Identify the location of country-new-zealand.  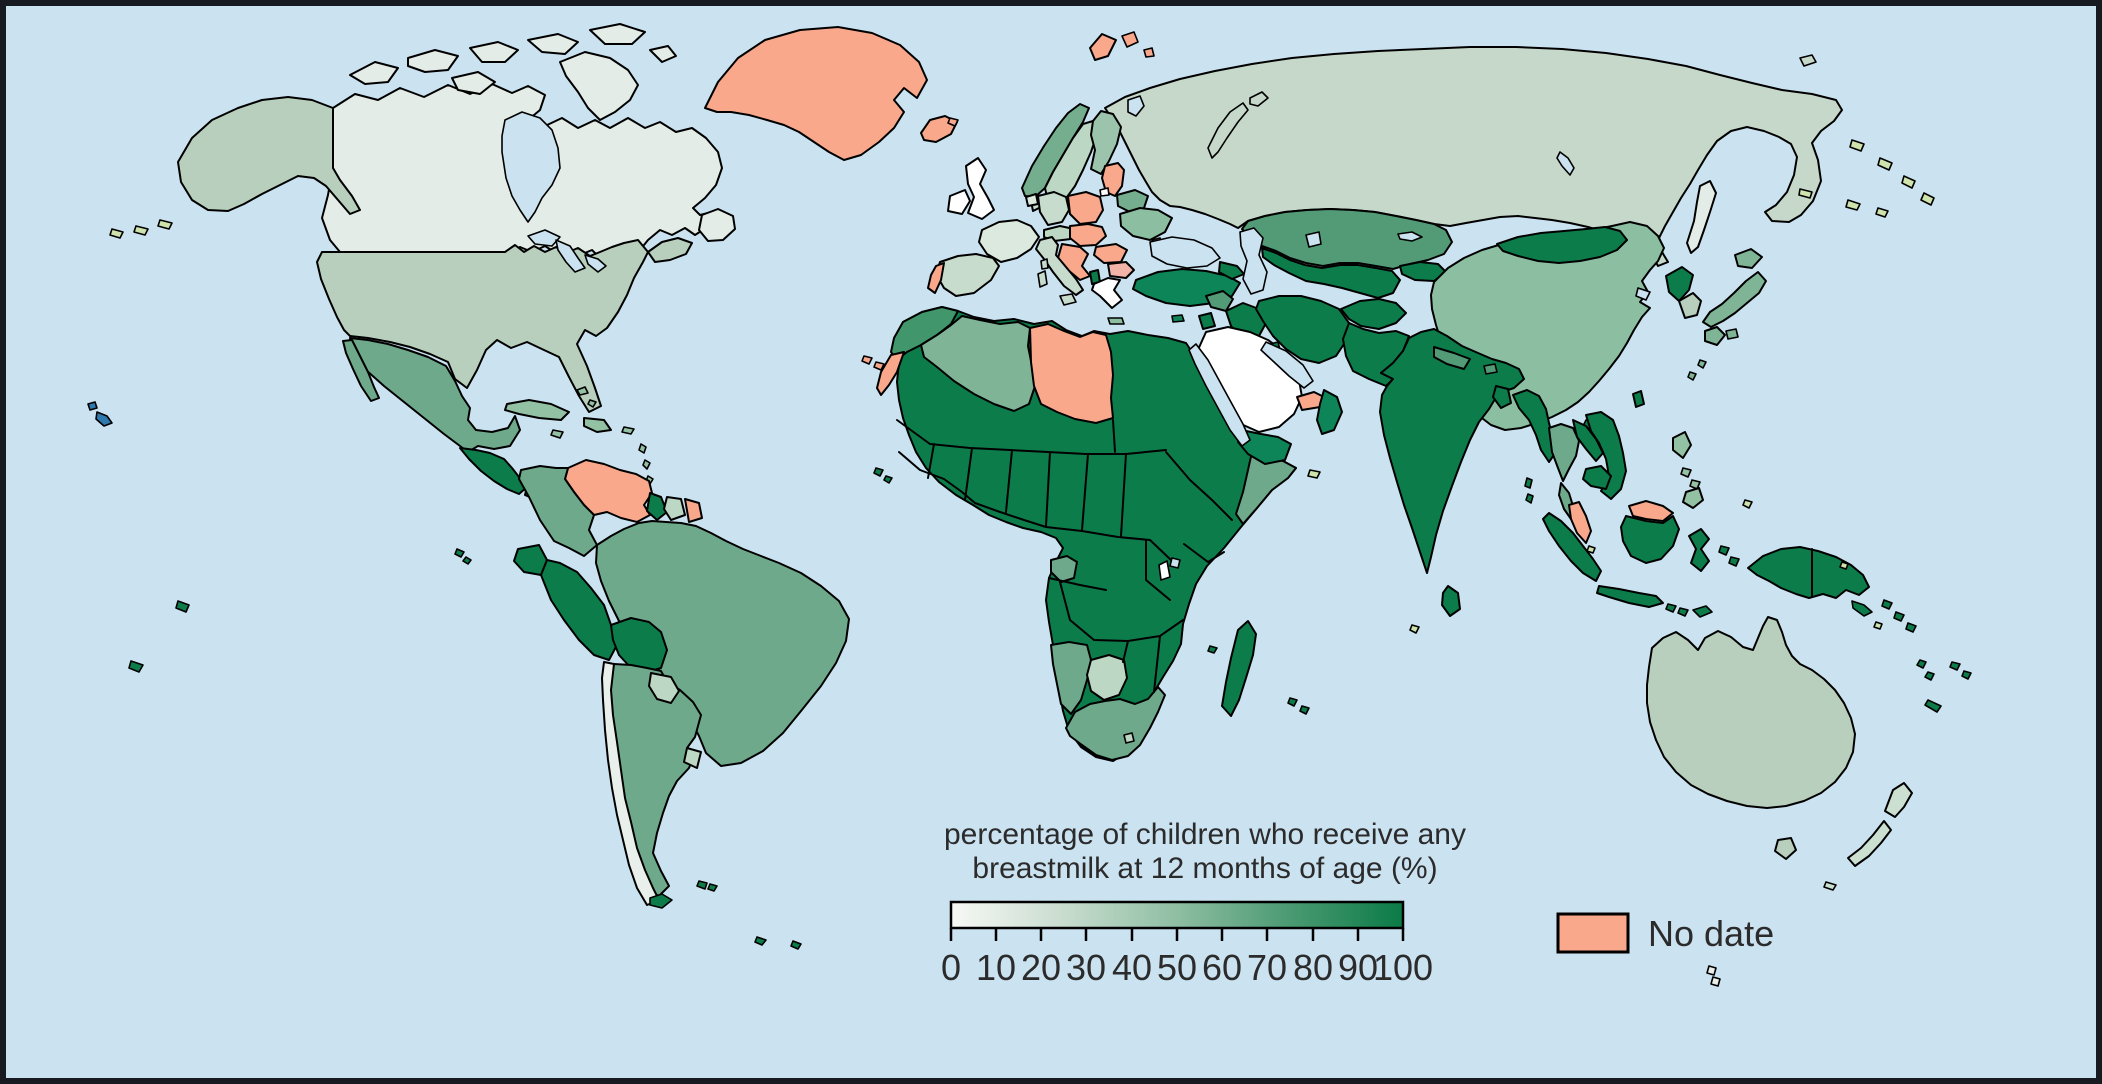
(1868, 836).